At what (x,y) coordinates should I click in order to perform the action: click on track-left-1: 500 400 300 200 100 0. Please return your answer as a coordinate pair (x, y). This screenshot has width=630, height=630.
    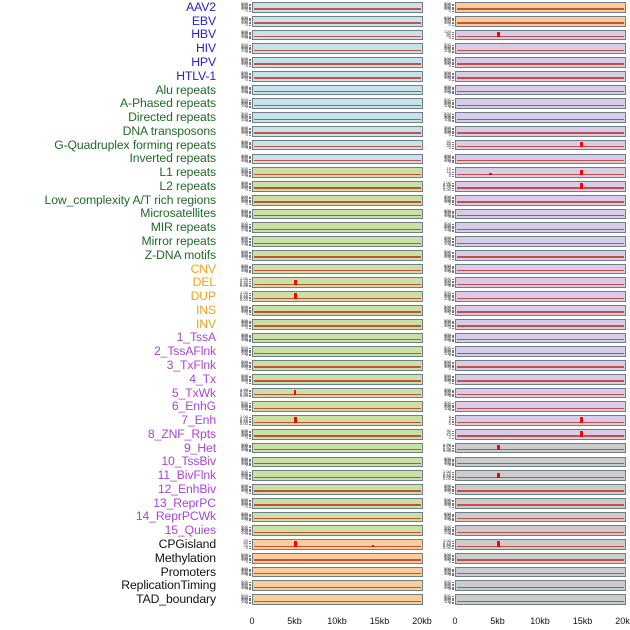
    Looking at the image, I should click on (325, 21).